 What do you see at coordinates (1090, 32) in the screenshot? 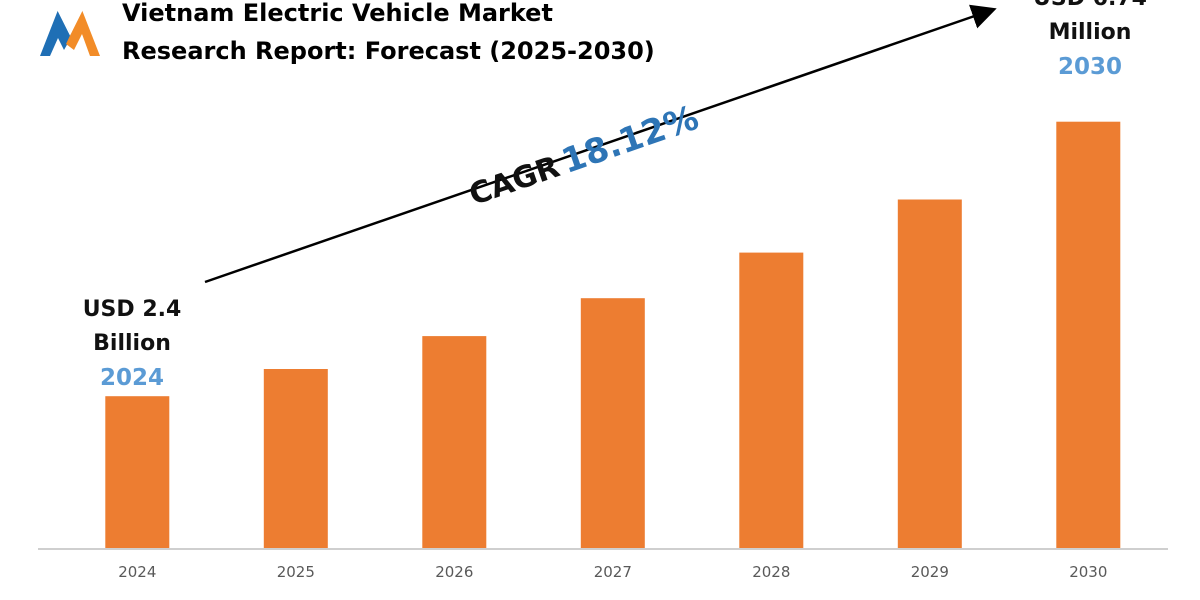
I see `end-amount-line-2: Million` at bounding box center [1090, 32].